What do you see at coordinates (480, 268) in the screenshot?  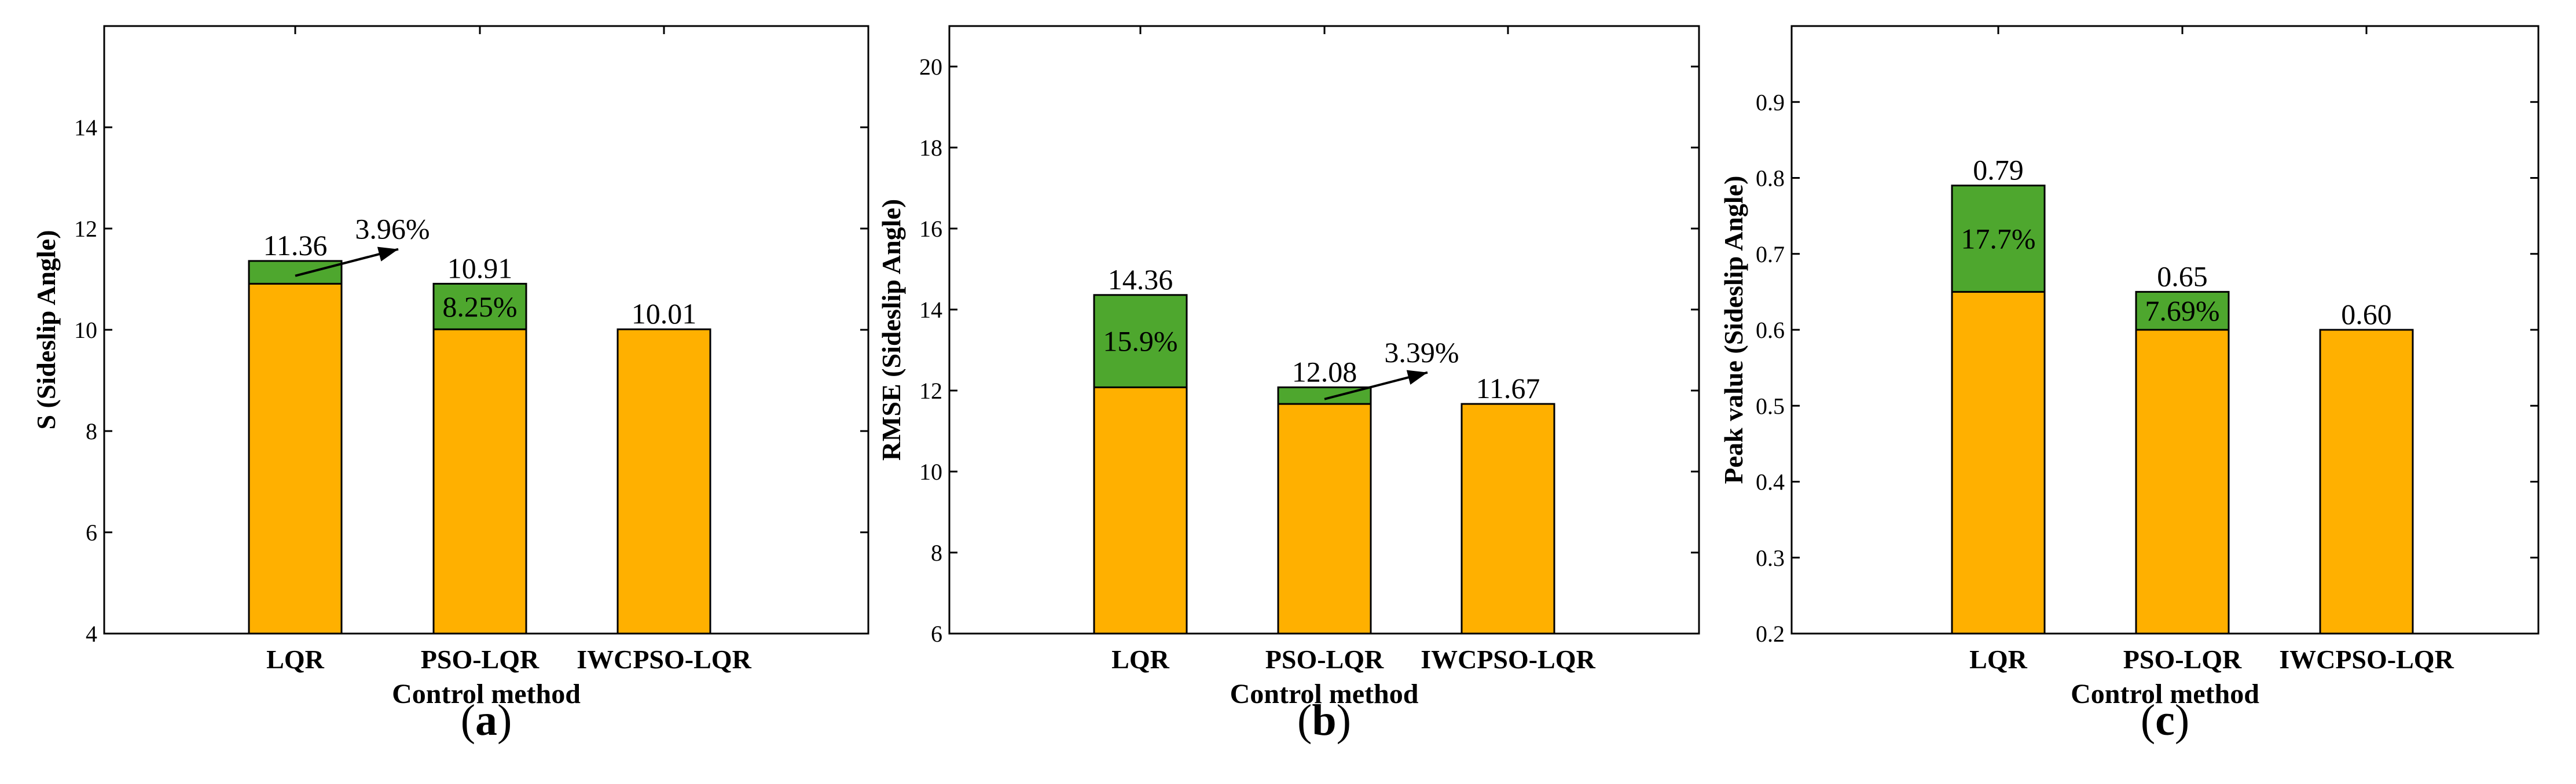 I see `bar-value-label: 10.91` at bounding box center [480, 268].